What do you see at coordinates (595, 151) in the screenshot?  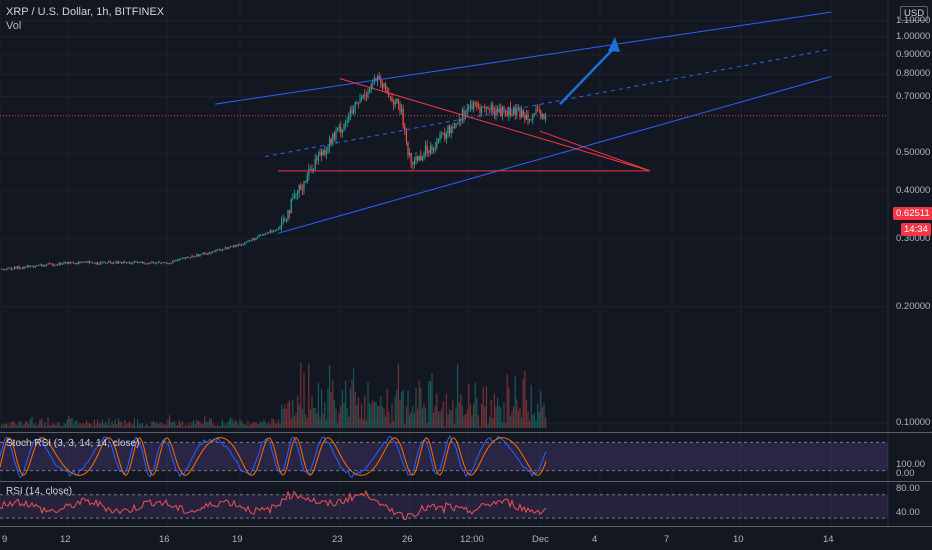 I see `triangle-side-line` at bounding box center [595, 151].